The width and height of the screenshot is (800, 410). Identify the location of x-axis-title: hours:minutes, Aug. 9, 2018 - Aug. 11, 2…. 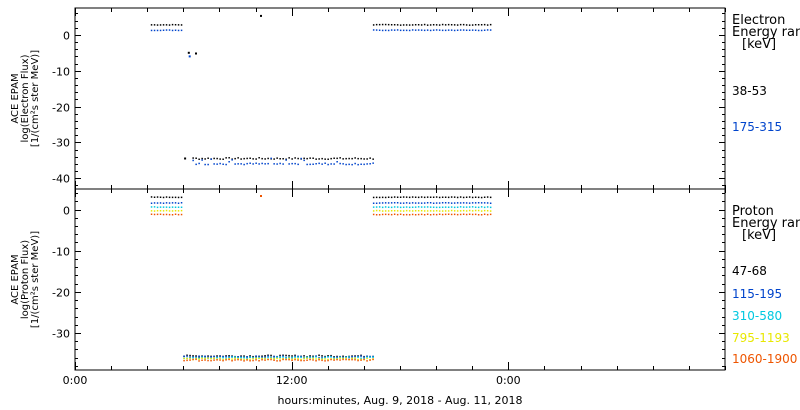
(399, 400).